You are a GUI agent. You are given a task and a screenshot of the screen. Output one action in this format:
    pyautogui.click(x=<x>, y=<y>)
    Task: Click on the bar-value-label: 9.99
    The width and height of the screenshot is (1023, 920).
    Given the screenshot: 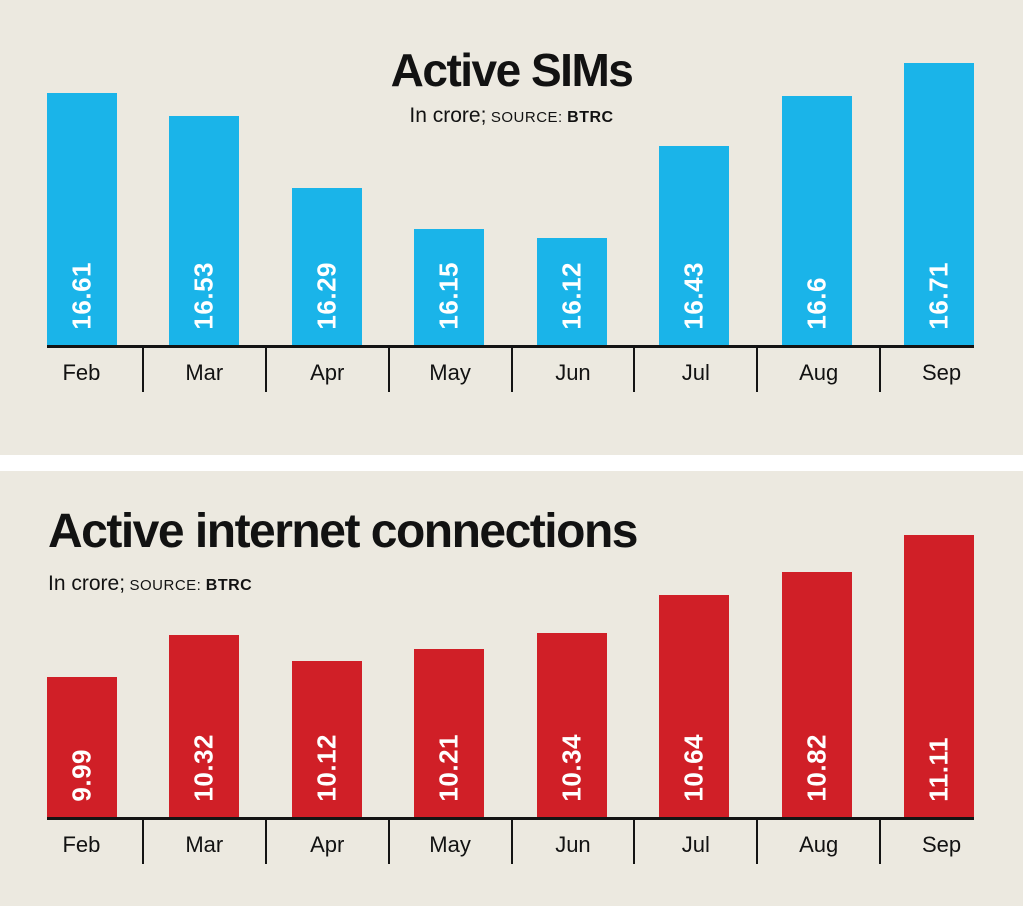 What is the action you would take?
    pyautogui.click(x=81, y=775)
    